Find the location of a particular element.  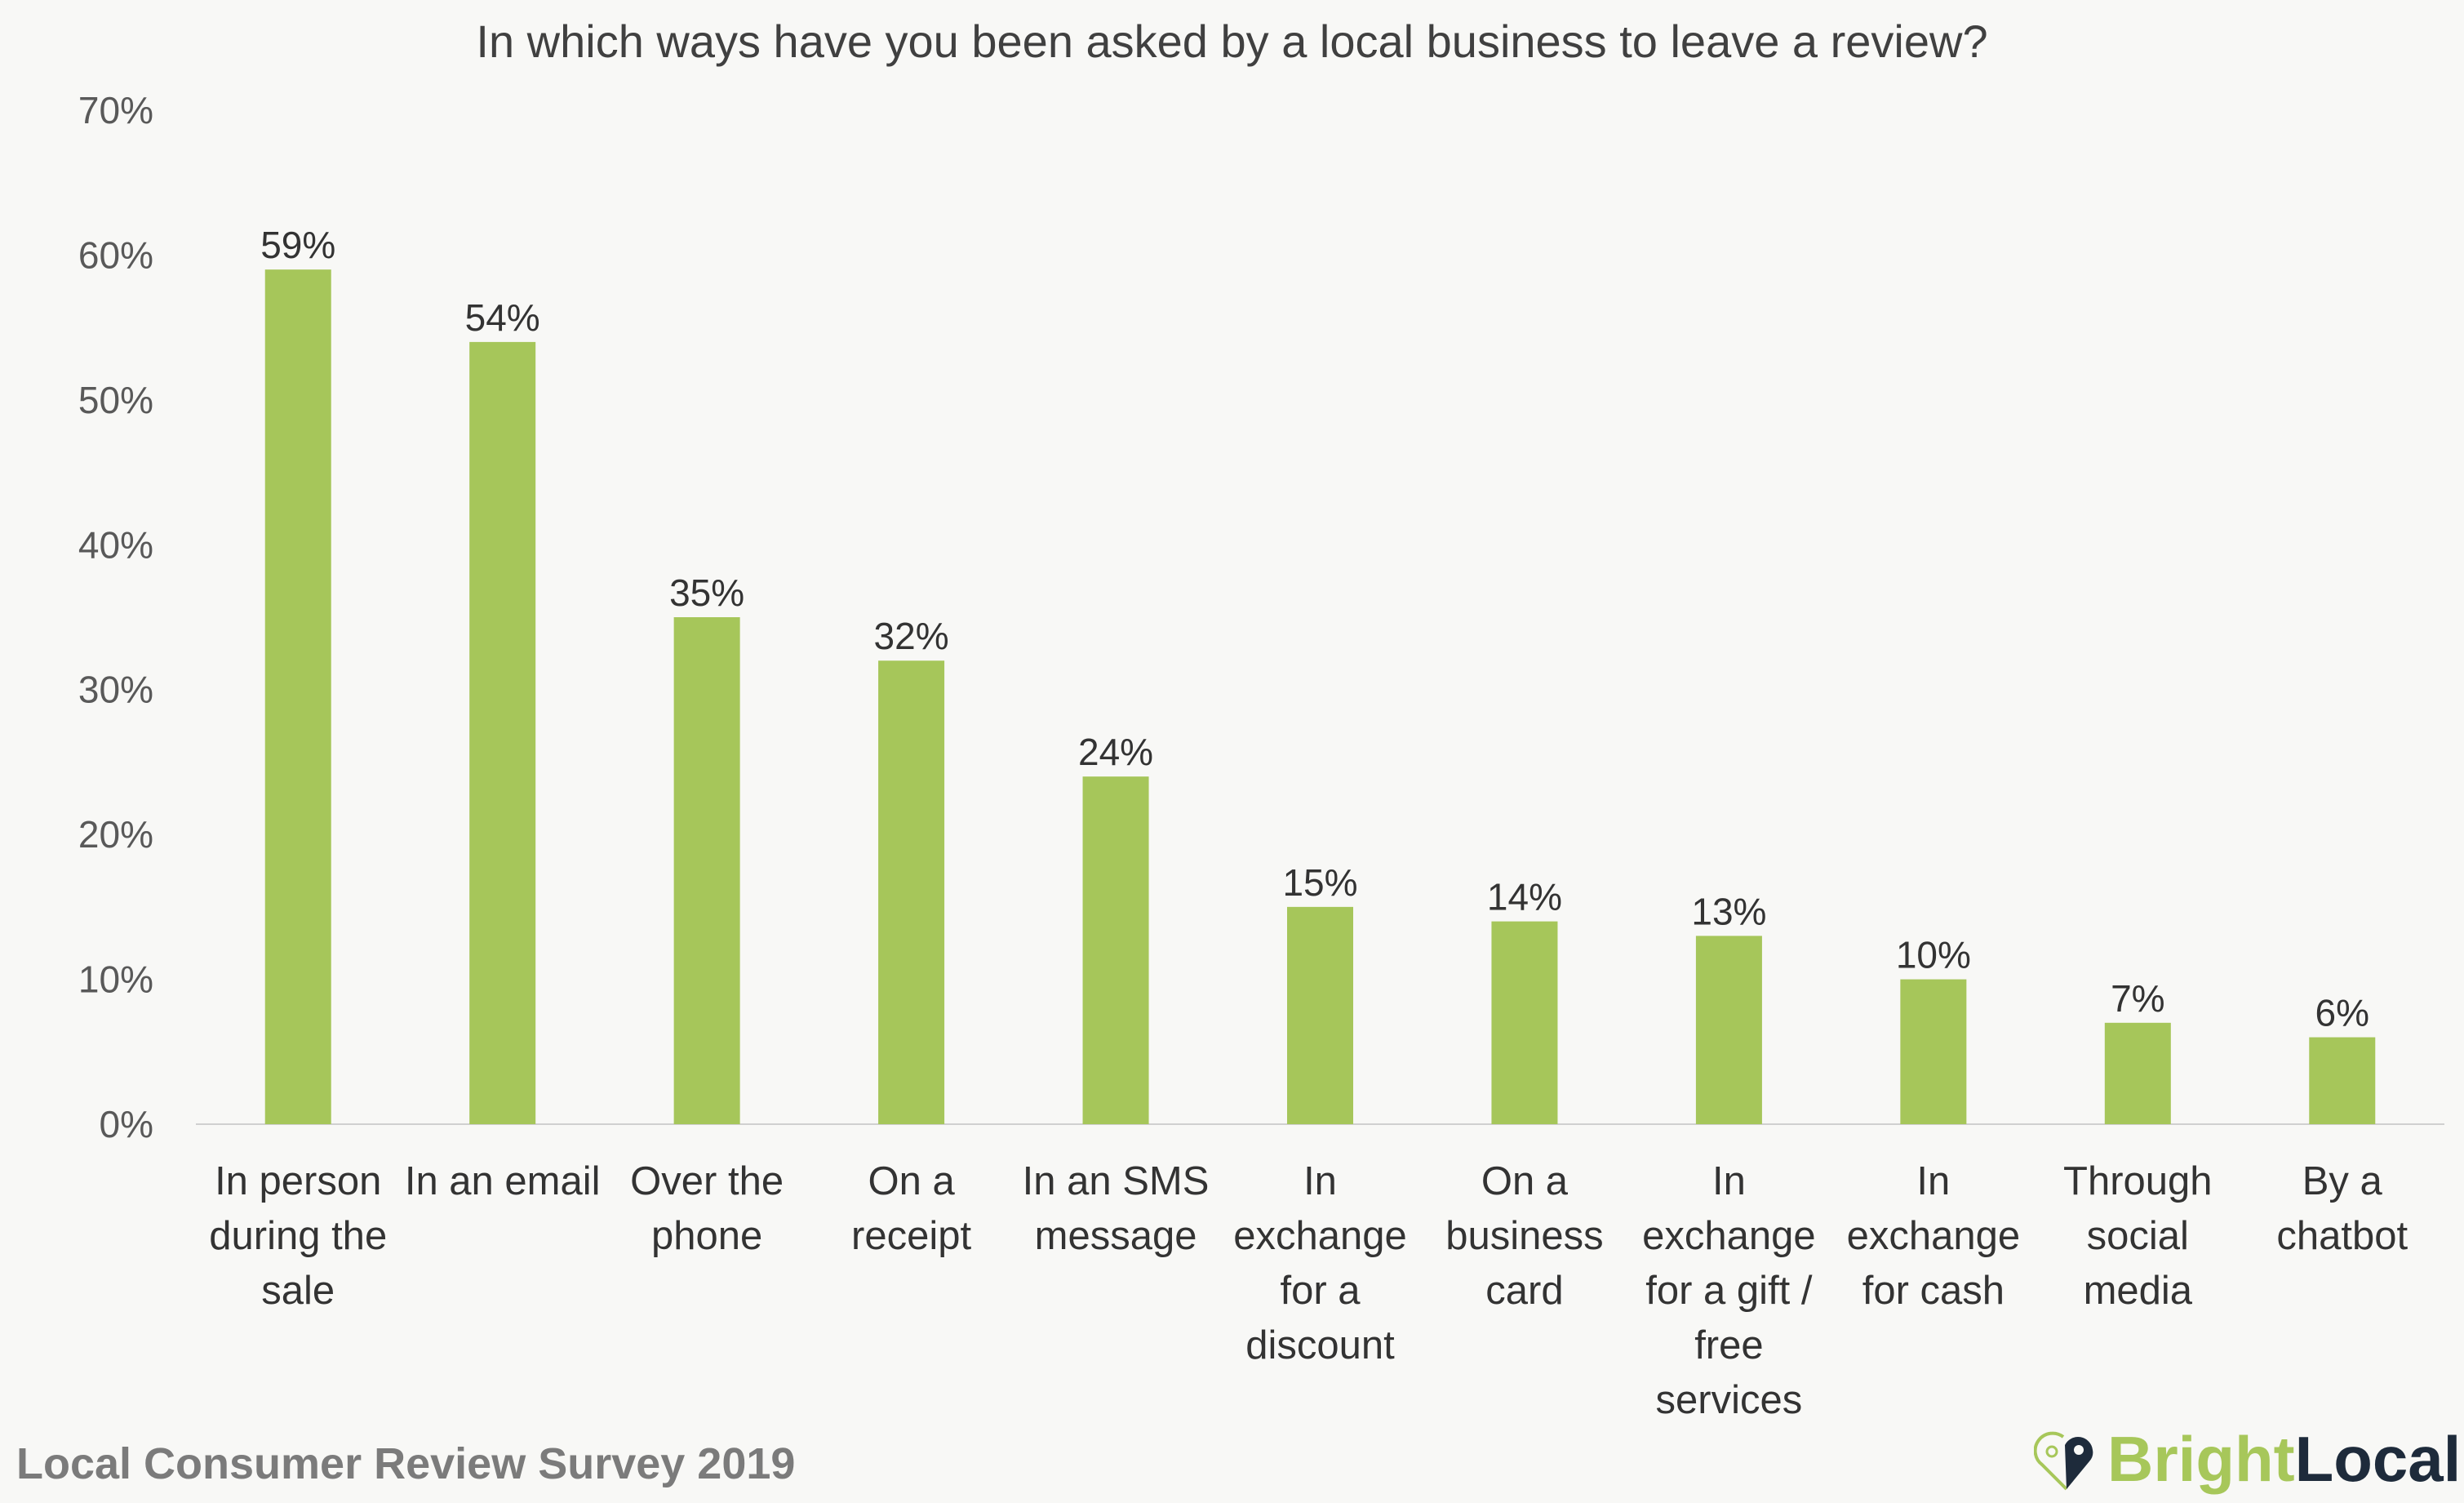

footer-source: Local Consumer Review Survey 2019 is located at coordinates (406, 1463).